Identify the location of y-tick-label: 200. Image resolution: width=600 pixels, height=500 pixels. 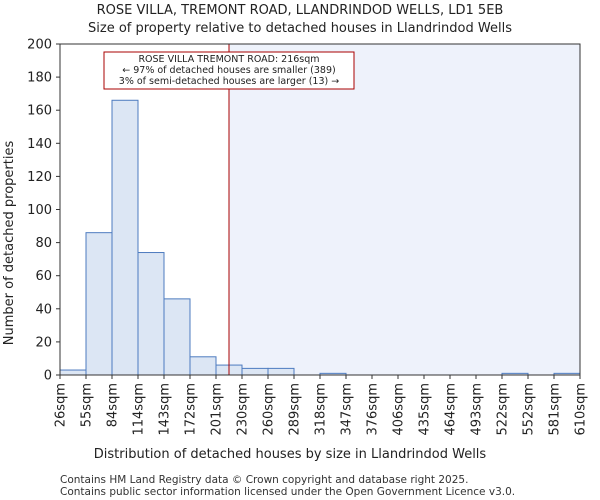
(39, 45).